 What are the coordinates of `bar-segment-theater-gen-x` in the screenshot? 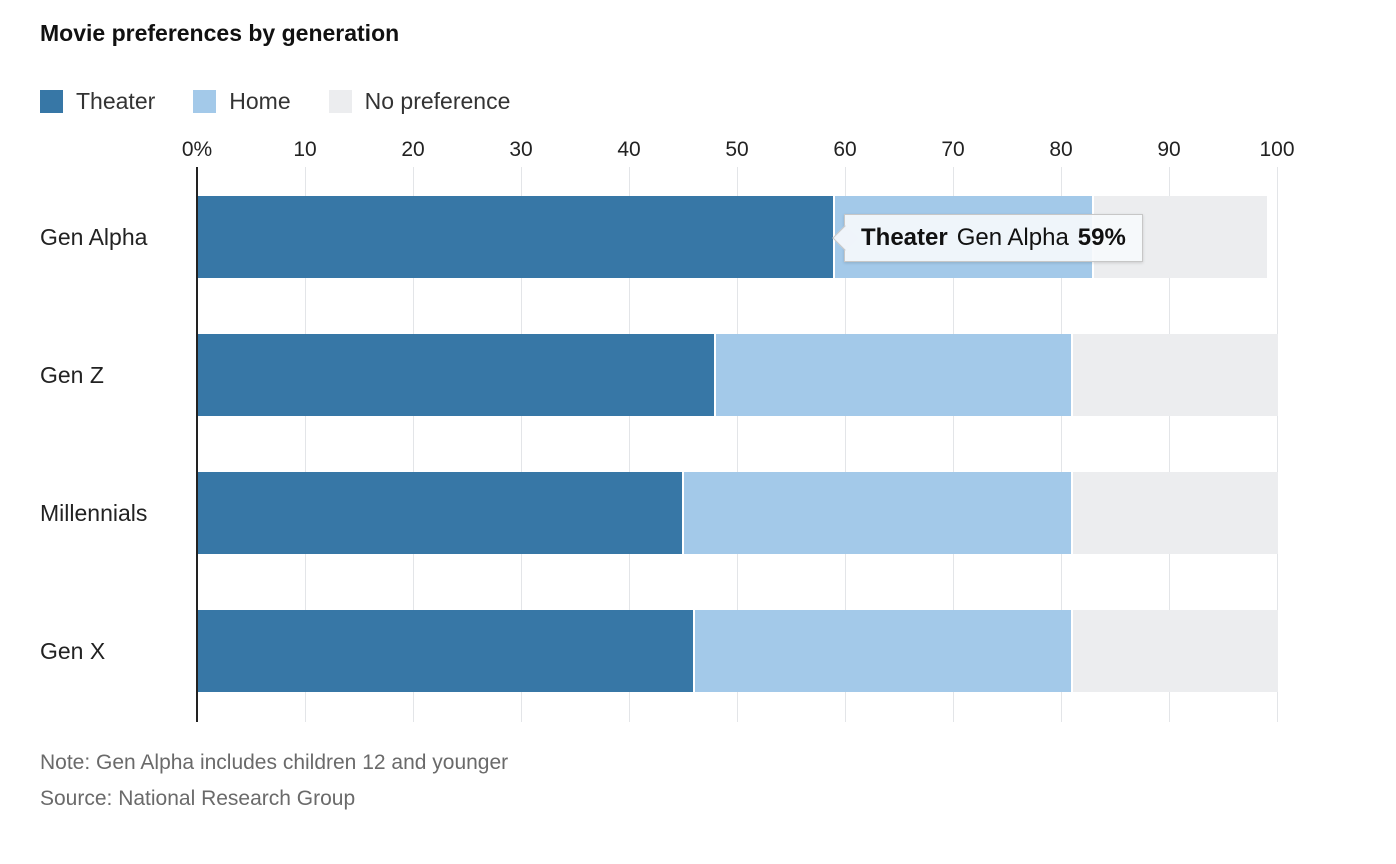 It's located at (446, 651).